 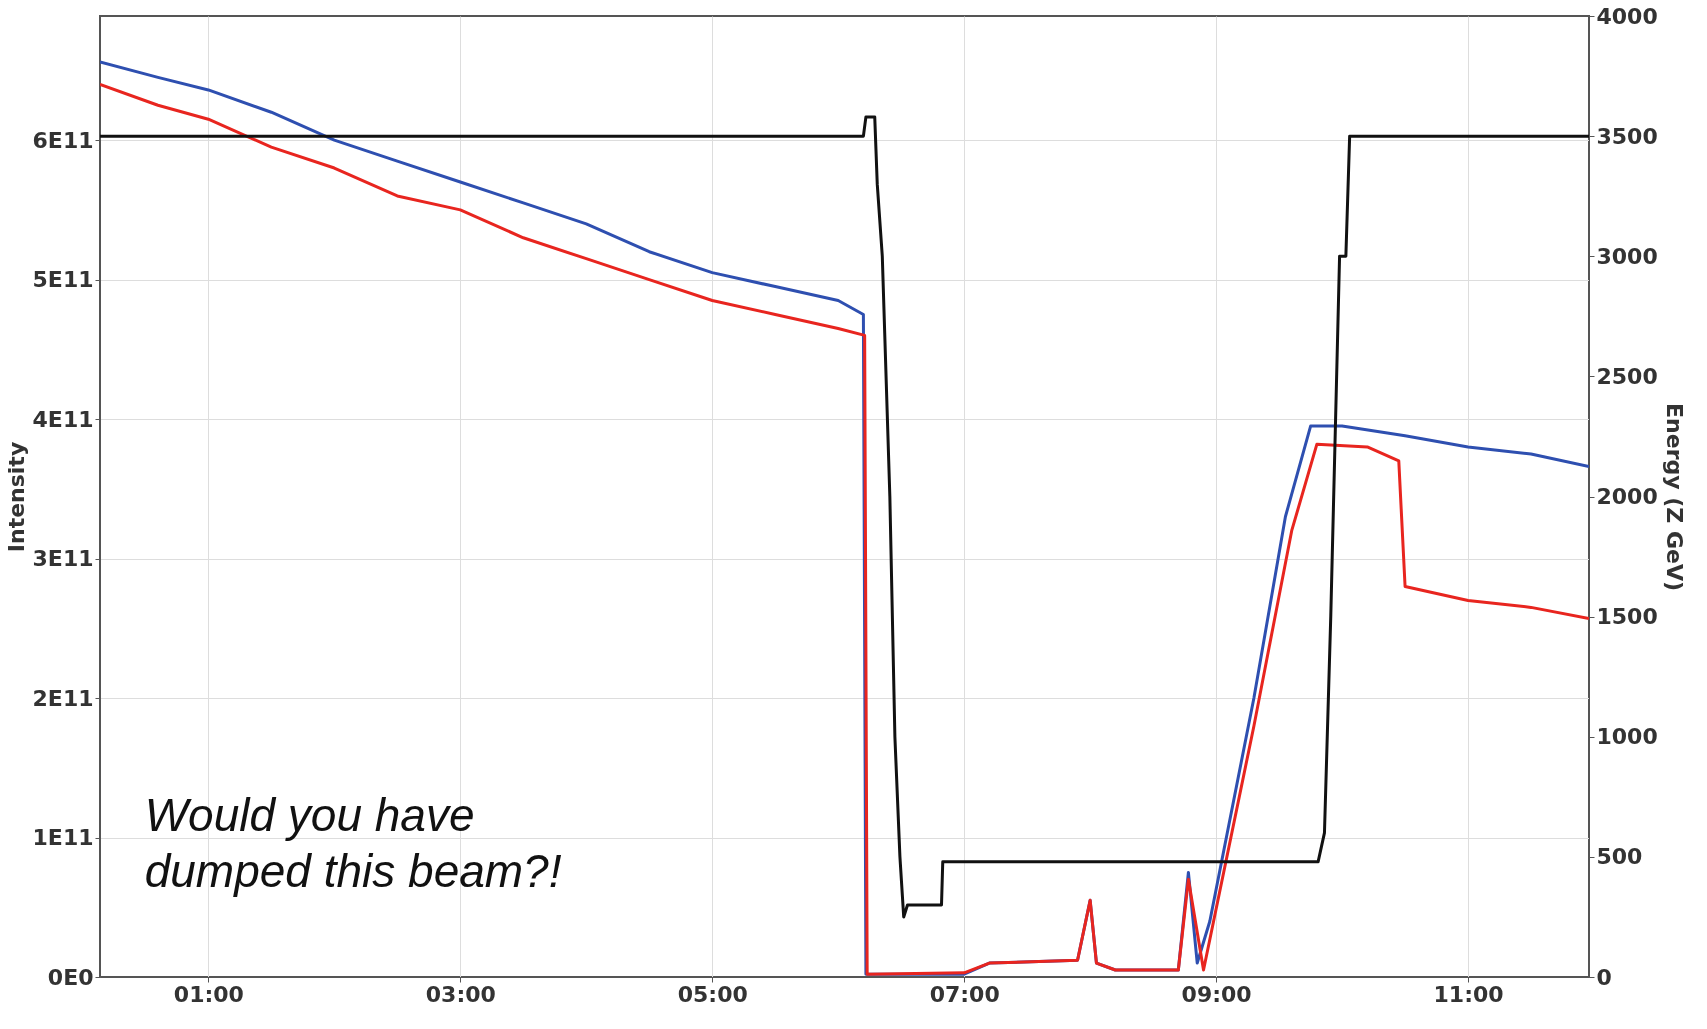 What do you see at coordinates (63, 280) in the screenshot?
I see `y-tick-label: 5E11` at bounding box center [63, 280].